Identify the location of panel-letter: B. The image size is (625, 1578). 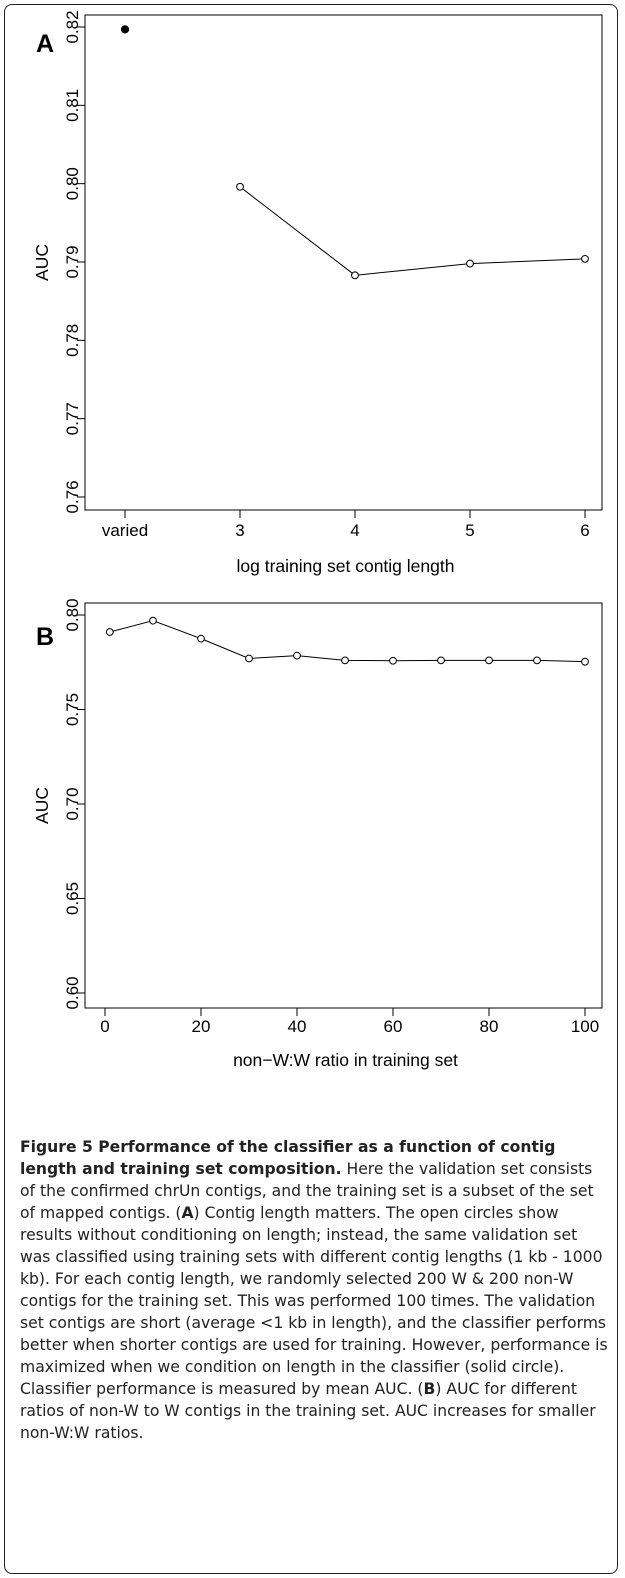
(45, 637).